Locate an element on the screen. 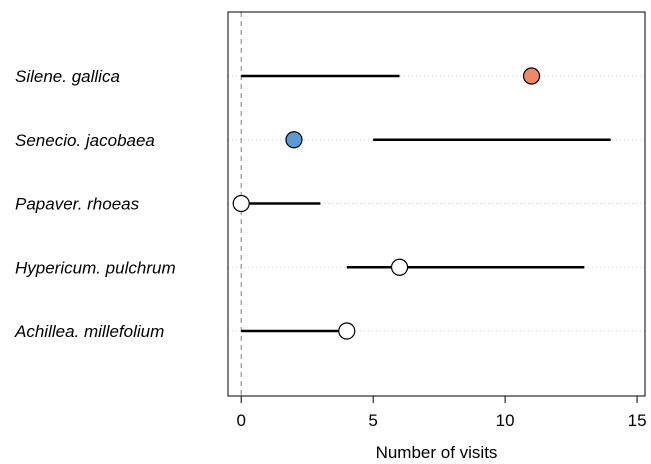  x-tick-label: 10 is located at coordinates (505, 420).